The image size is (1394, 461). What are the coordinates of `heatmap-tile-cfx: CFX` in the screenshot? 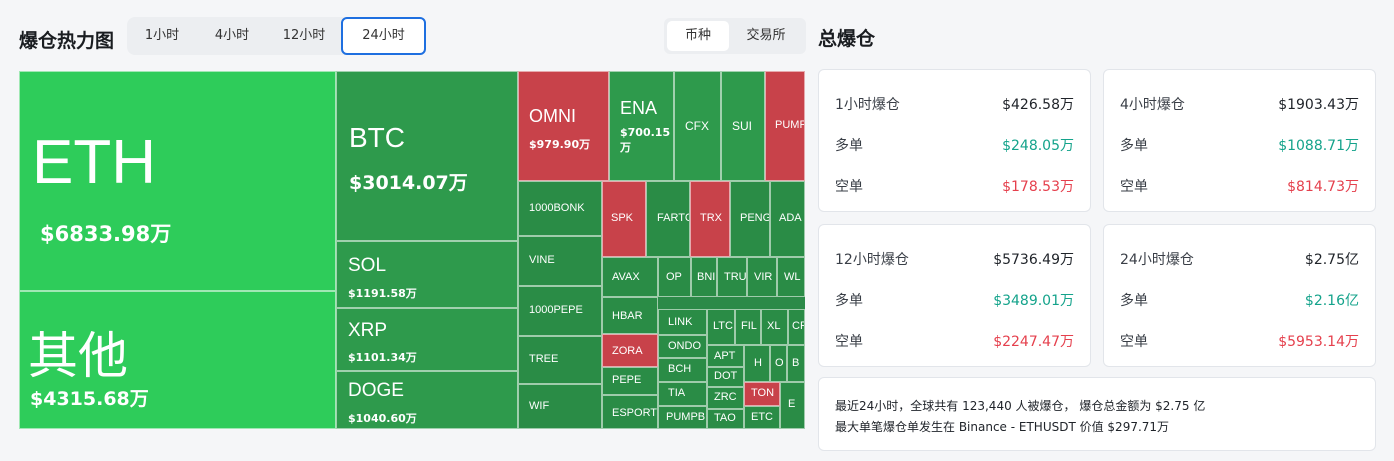 It's located at (697, 126).